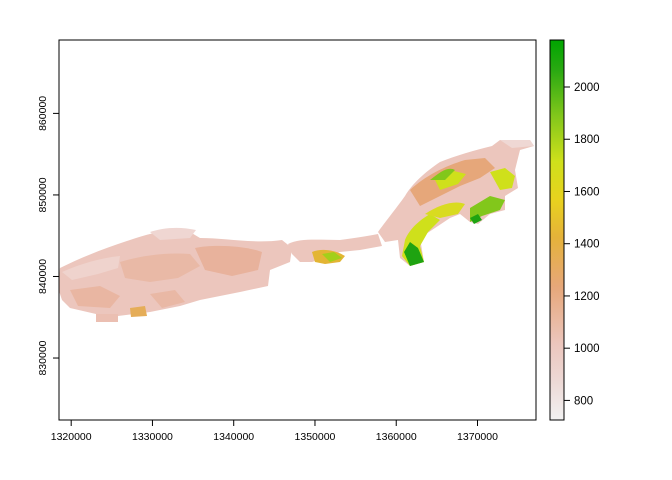 The width and height of the screenshot is (672, 480). I want to click on color-legend: 800 1000 1200 1400 1600 1800 2000, so click(574, 230).